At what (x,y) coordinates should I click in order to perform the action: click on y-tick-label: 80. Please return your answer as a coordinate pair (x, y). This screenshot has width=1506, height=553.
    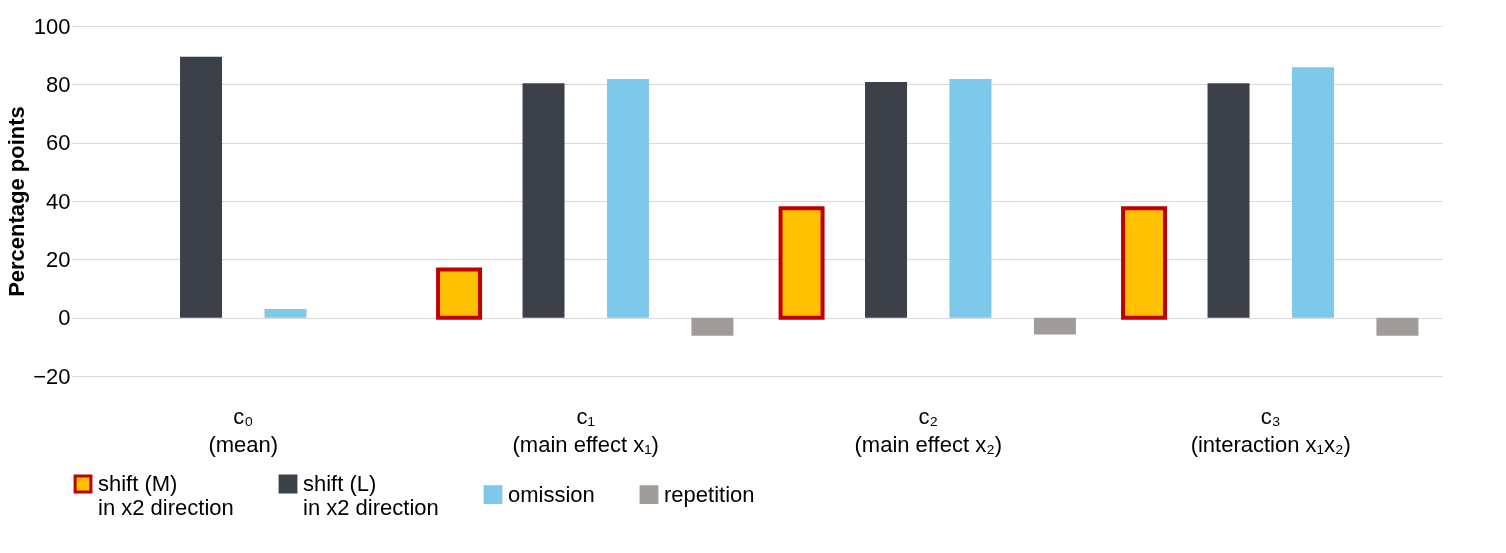
    Looking at the image, I should click on (58, 84).